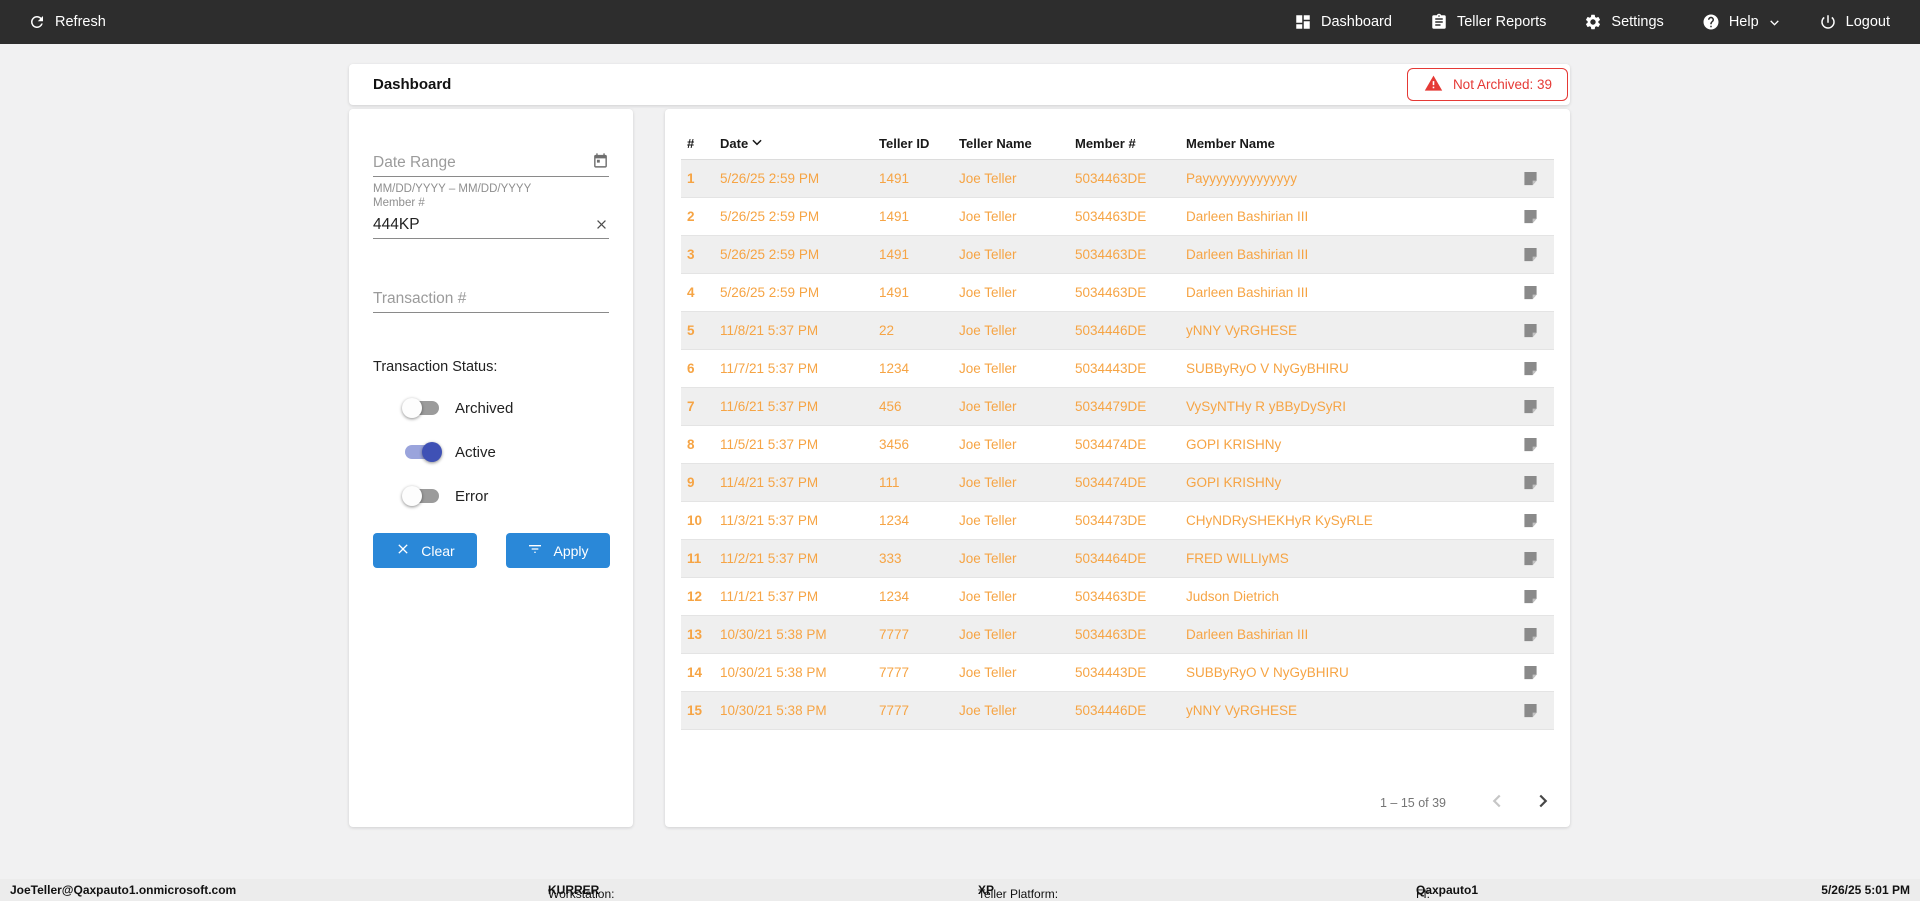  I want to click on cell-member-number: 5034464DE, so click(1111, 558).